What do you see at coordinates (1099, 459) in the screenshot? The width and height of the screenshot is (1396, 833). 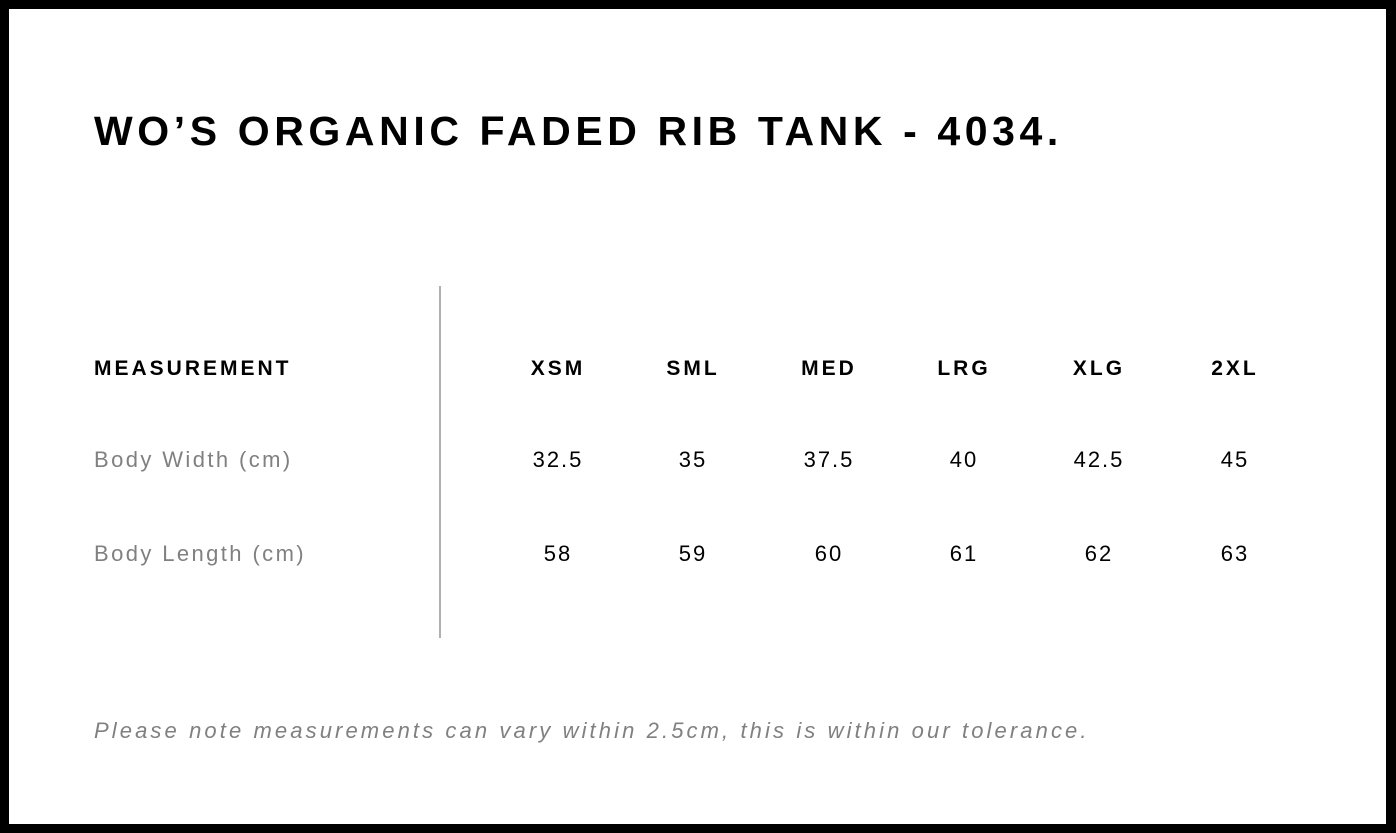 I see `table-cell: 42.5` at bounding box center [1099, 459].